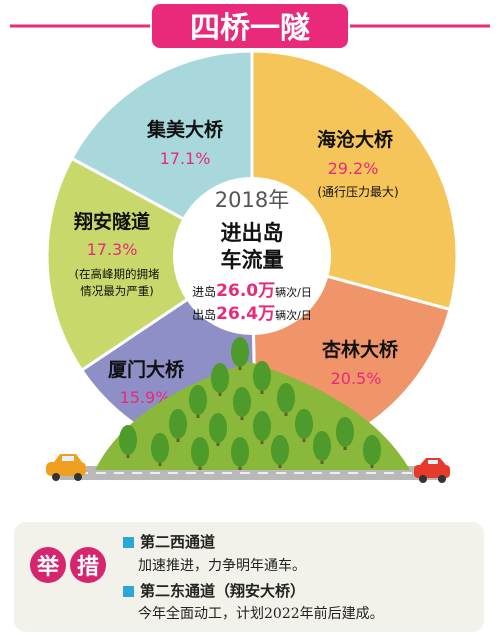 The height and width of the screenshot is (639, 500). What do you see at coordinates (293, 315) in the screenshot?
I see `out-unit: 辆次/日` at bounding box center [293, 315].